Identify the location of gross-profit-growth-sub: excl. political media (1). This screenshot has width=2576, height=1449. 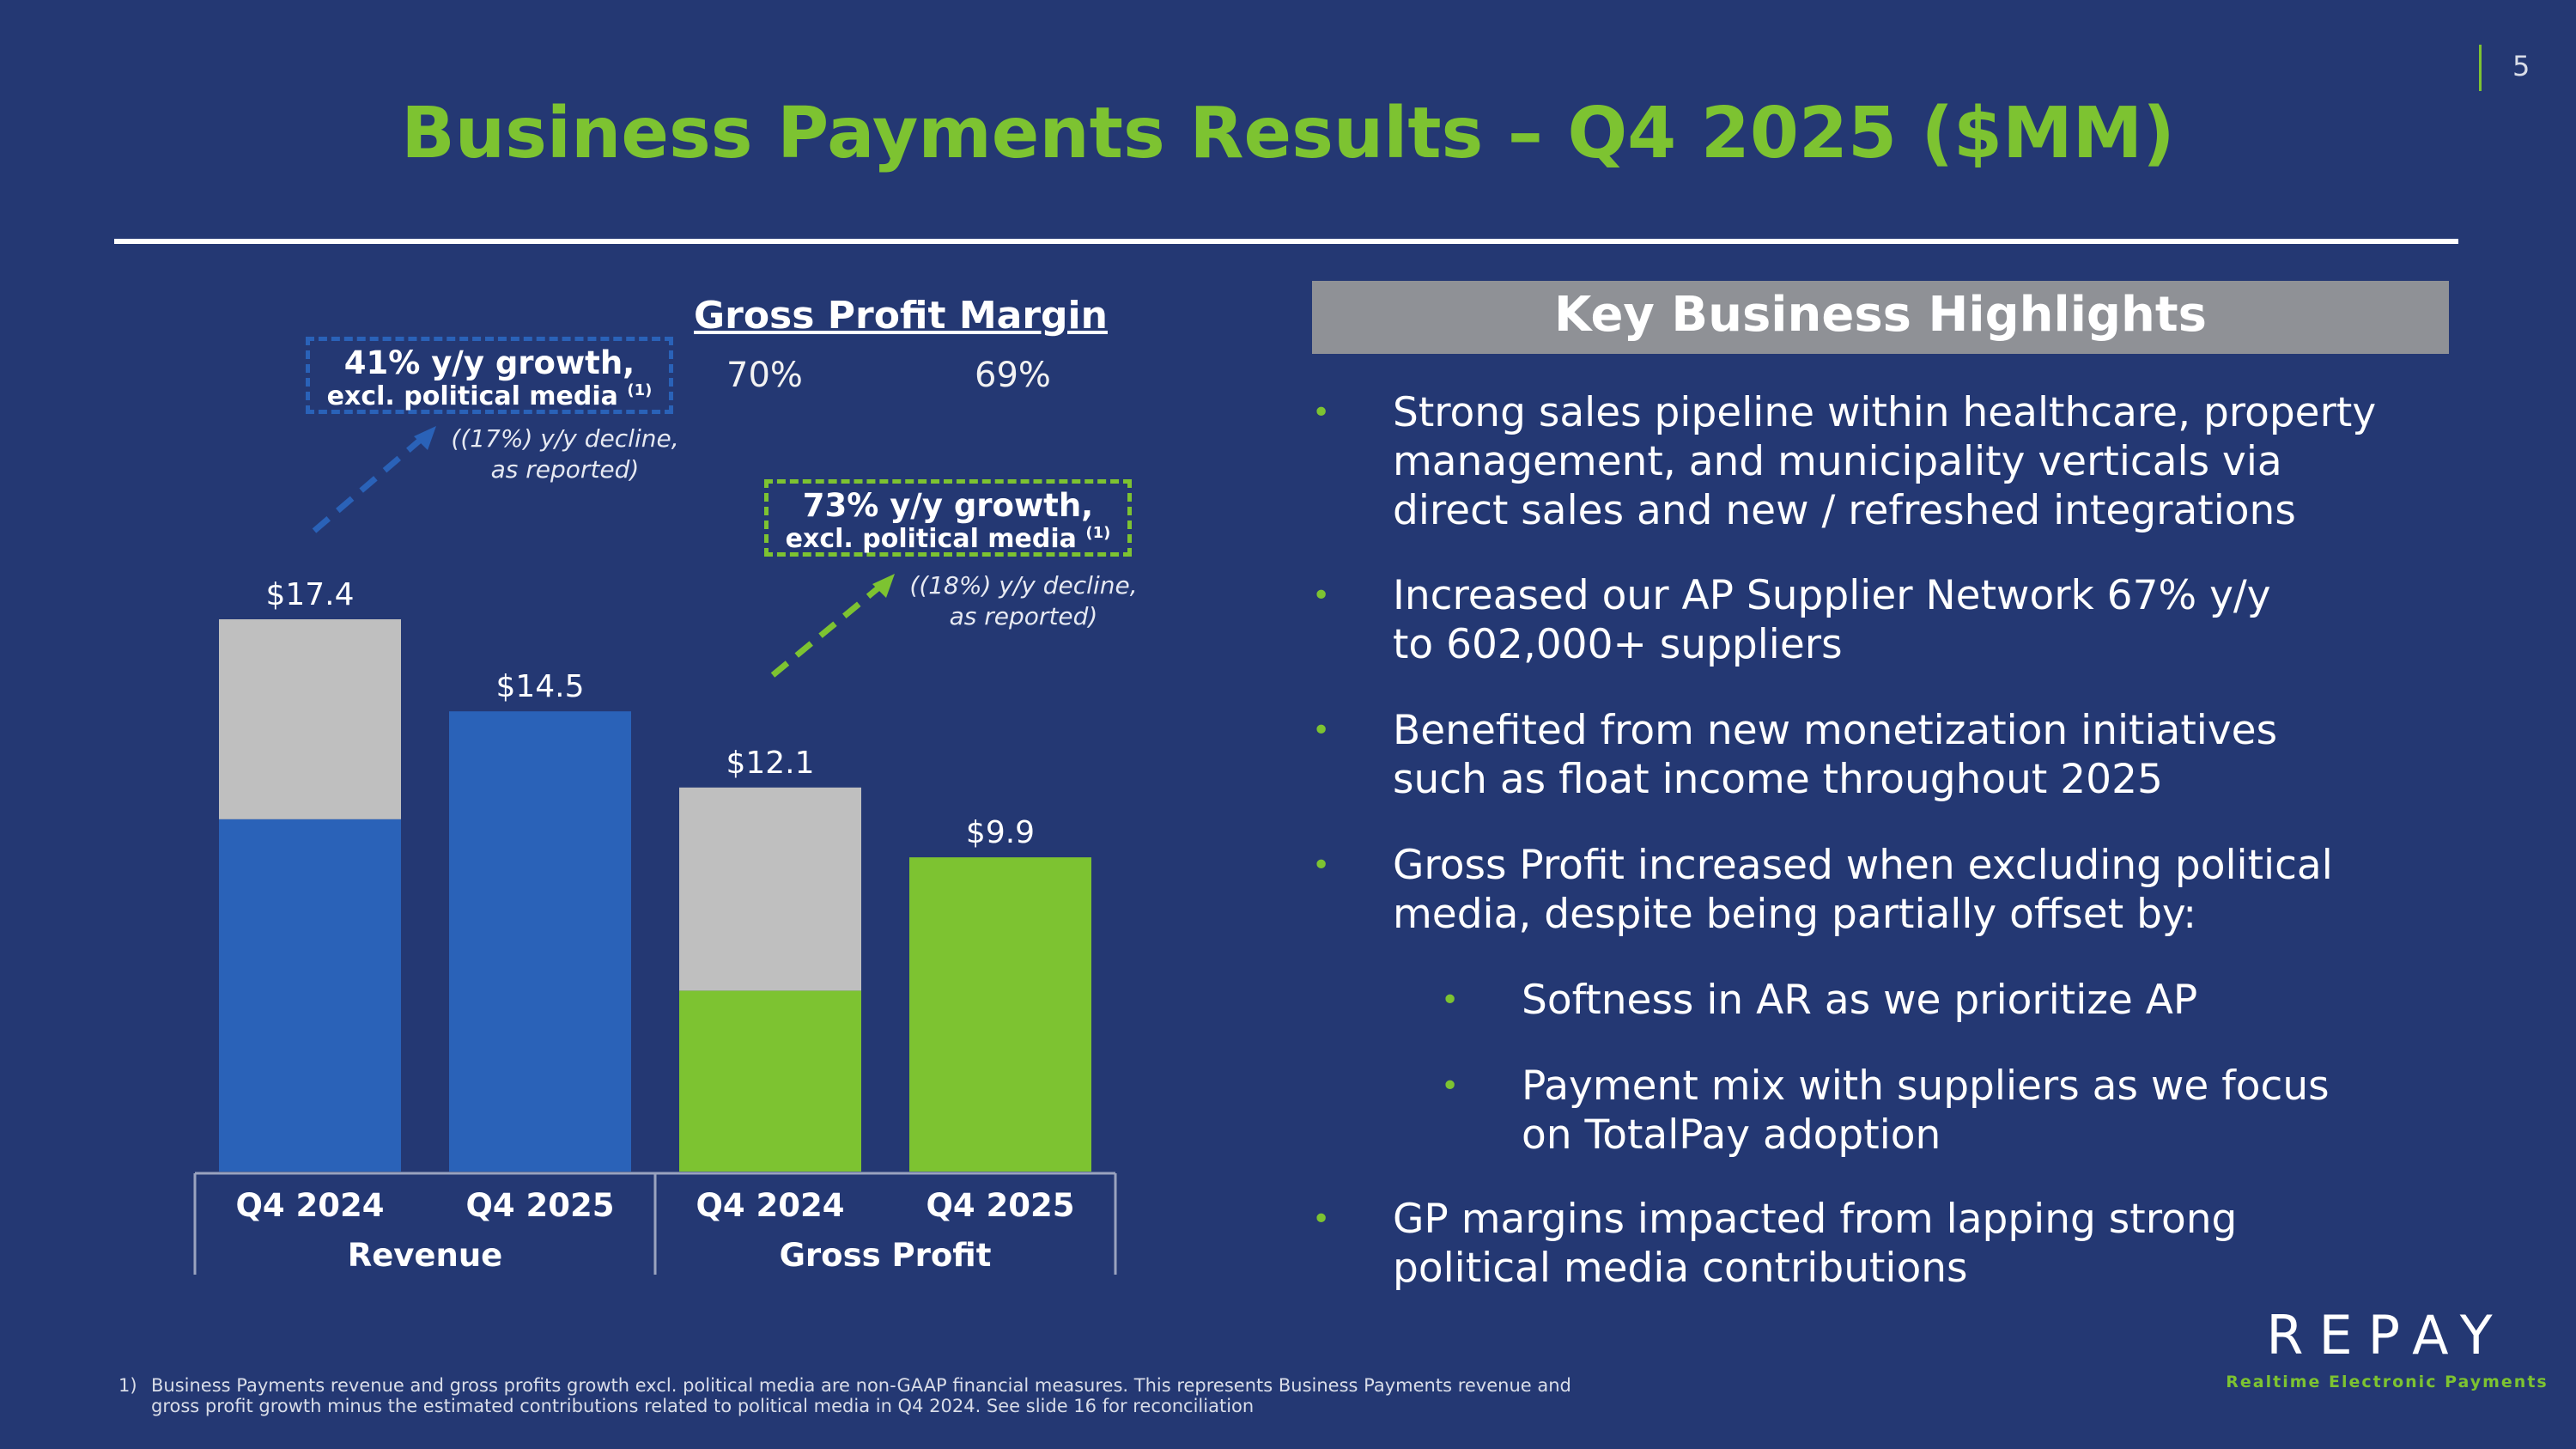
(948, 539).